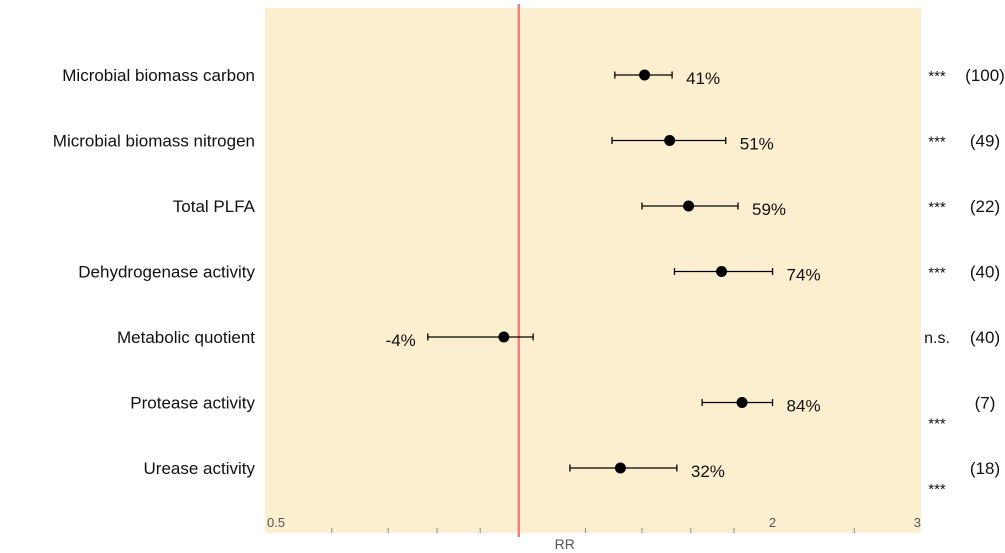 This screenshot has width=1005, height=553. Describe the element at coordinates (186, 337) in the screenshot. I see `row-label: Metabolic quotient` at that location.